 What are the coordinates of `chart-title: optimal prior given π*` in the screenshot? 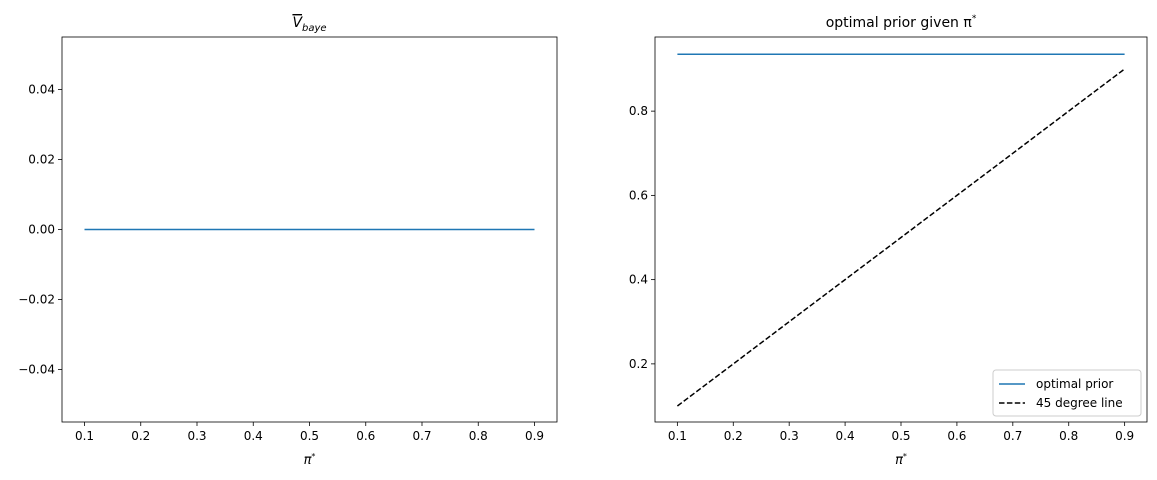 It's located at (901, 22).